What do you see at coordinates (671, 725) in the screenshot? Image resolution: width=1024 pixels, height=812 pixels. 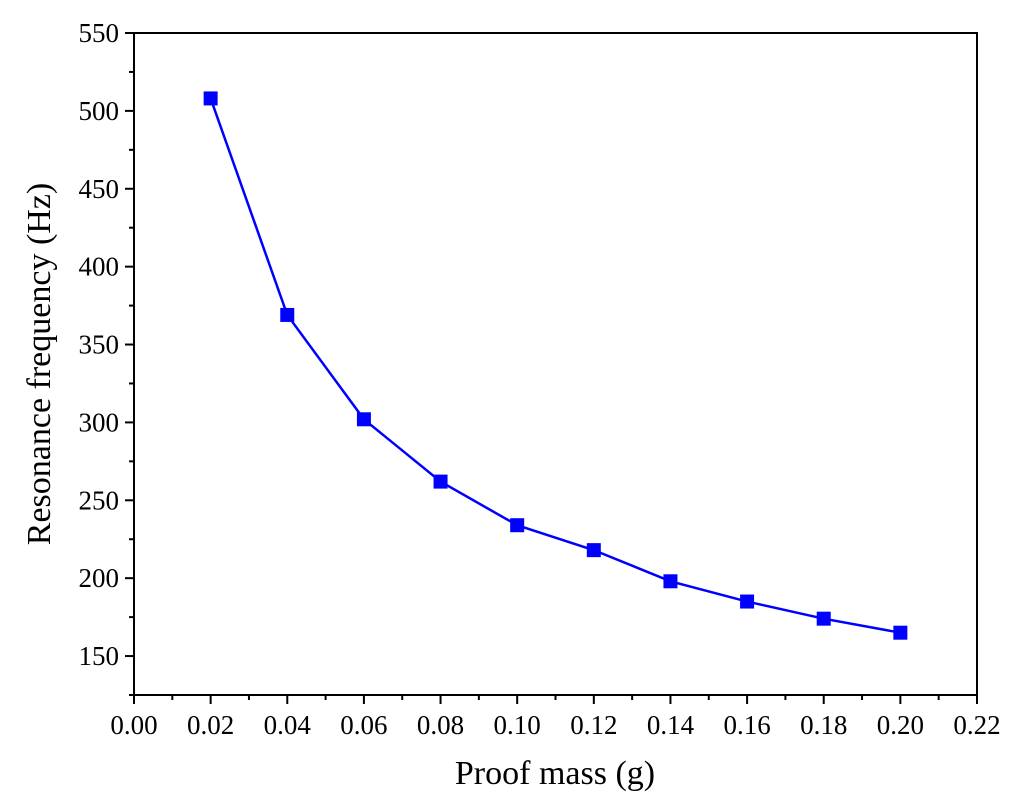 I see `x-tick-label: 0.14` at bounding box center [671, 725].